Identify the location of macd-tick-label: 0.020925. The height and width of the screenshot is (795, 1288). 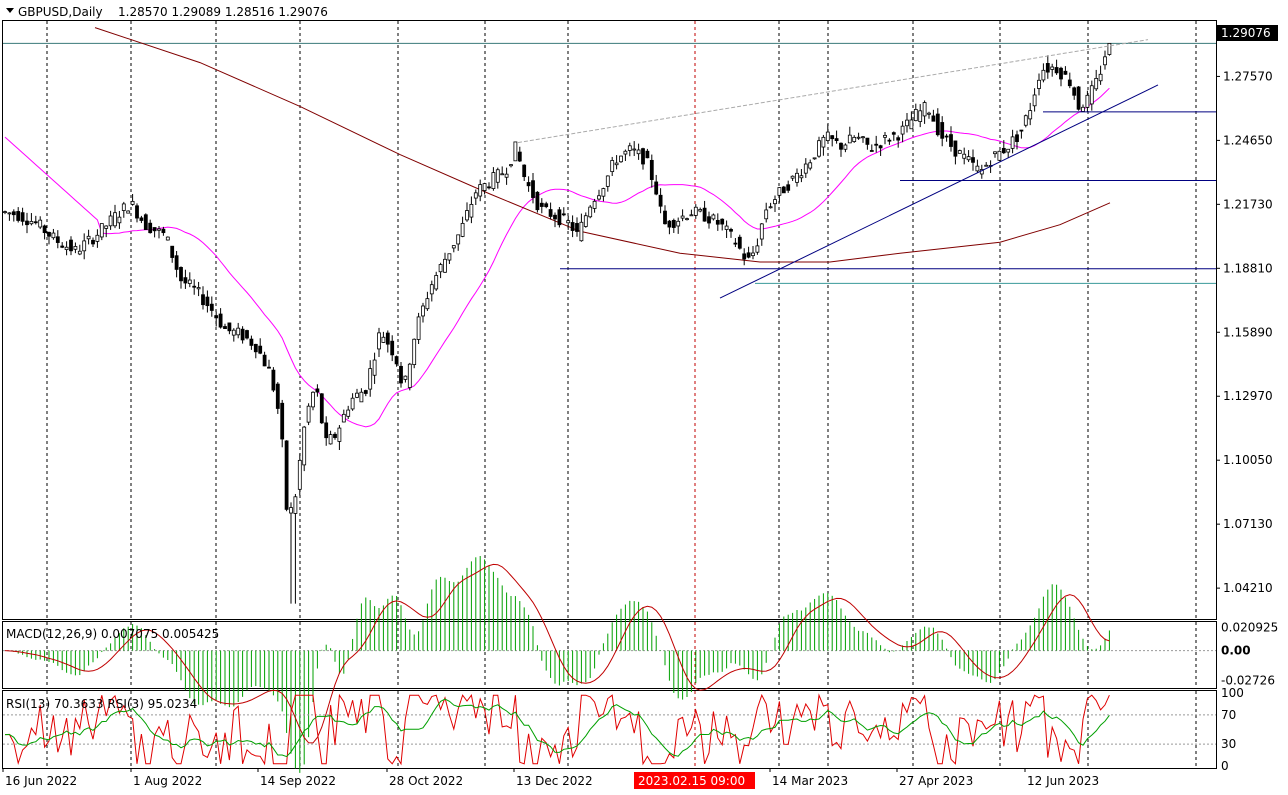
(1249, 628).